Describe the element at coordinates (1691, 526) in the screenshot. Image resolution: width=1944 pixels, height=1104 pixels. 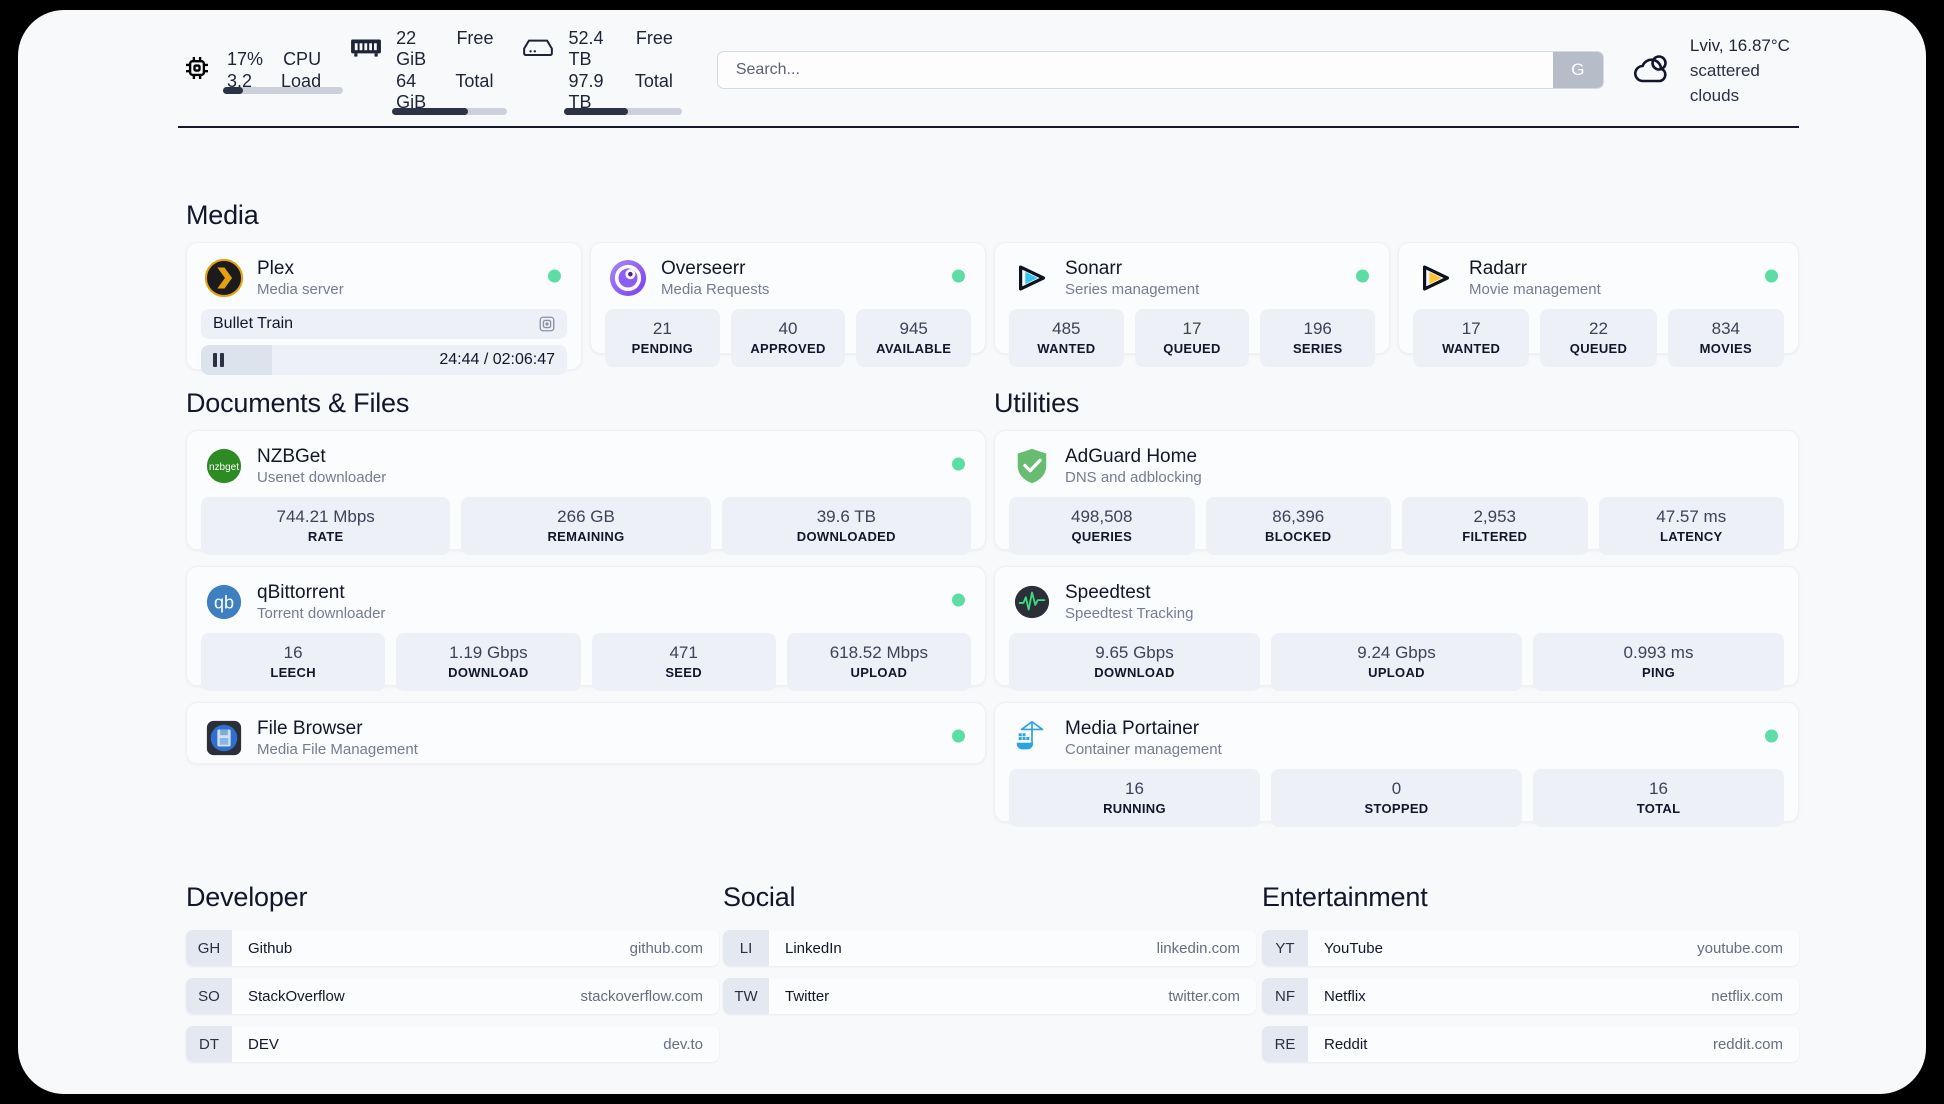
I see `stat-tile-latency: 47.57 ms LATENCY` at that location.